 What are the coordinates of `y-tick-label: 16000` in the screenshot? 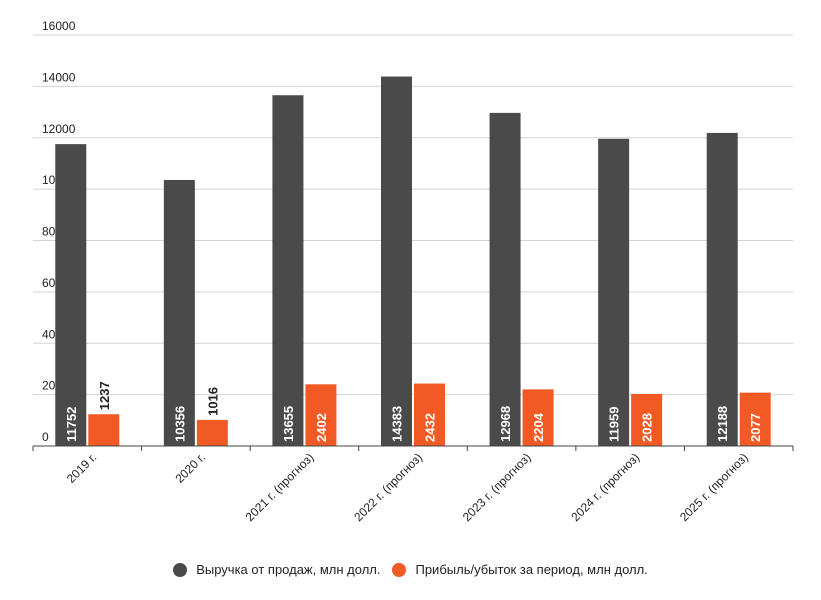 It's located at (59, 26).